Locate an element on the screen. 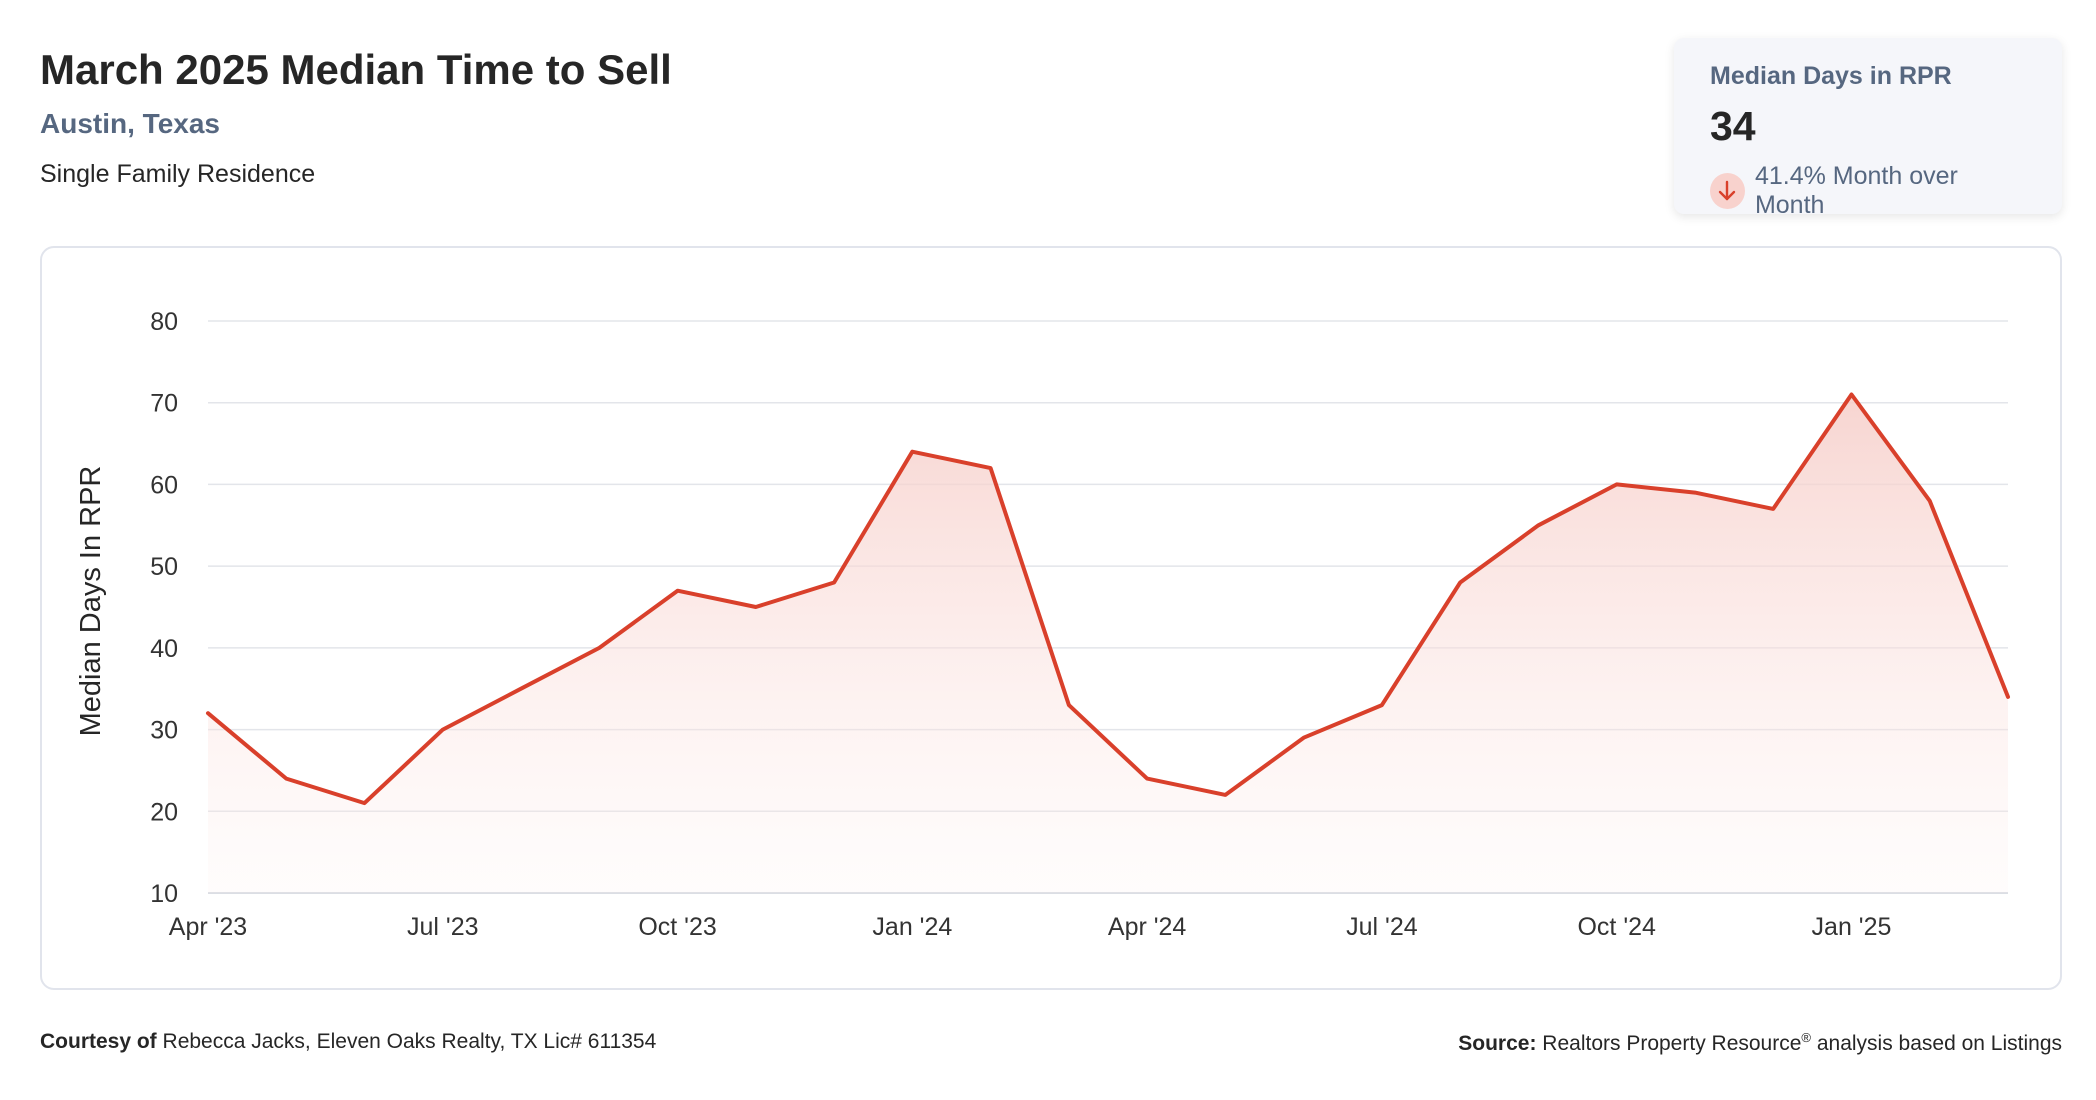  source-text: Realtors Property Resource is located at coordinates (1672, 1043).